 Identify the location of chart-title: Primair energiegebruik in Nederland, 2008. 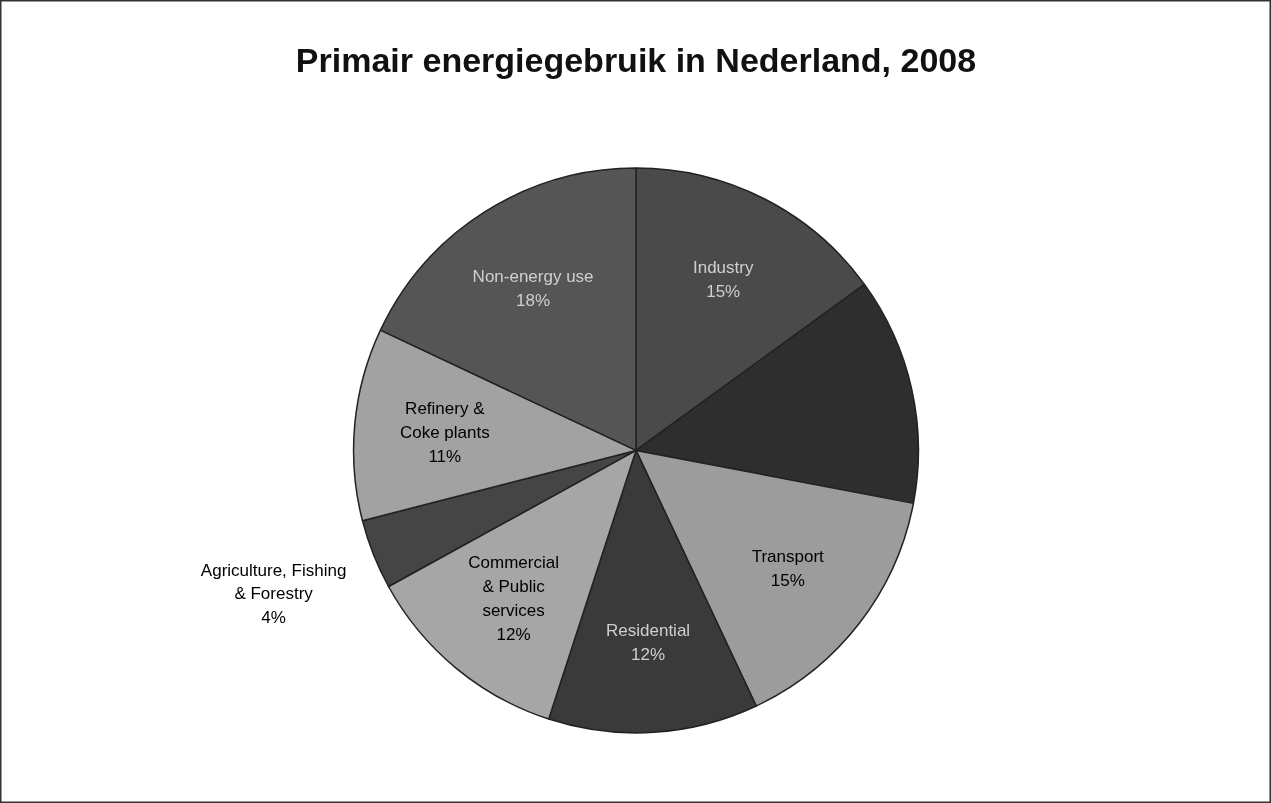
(636, 60).